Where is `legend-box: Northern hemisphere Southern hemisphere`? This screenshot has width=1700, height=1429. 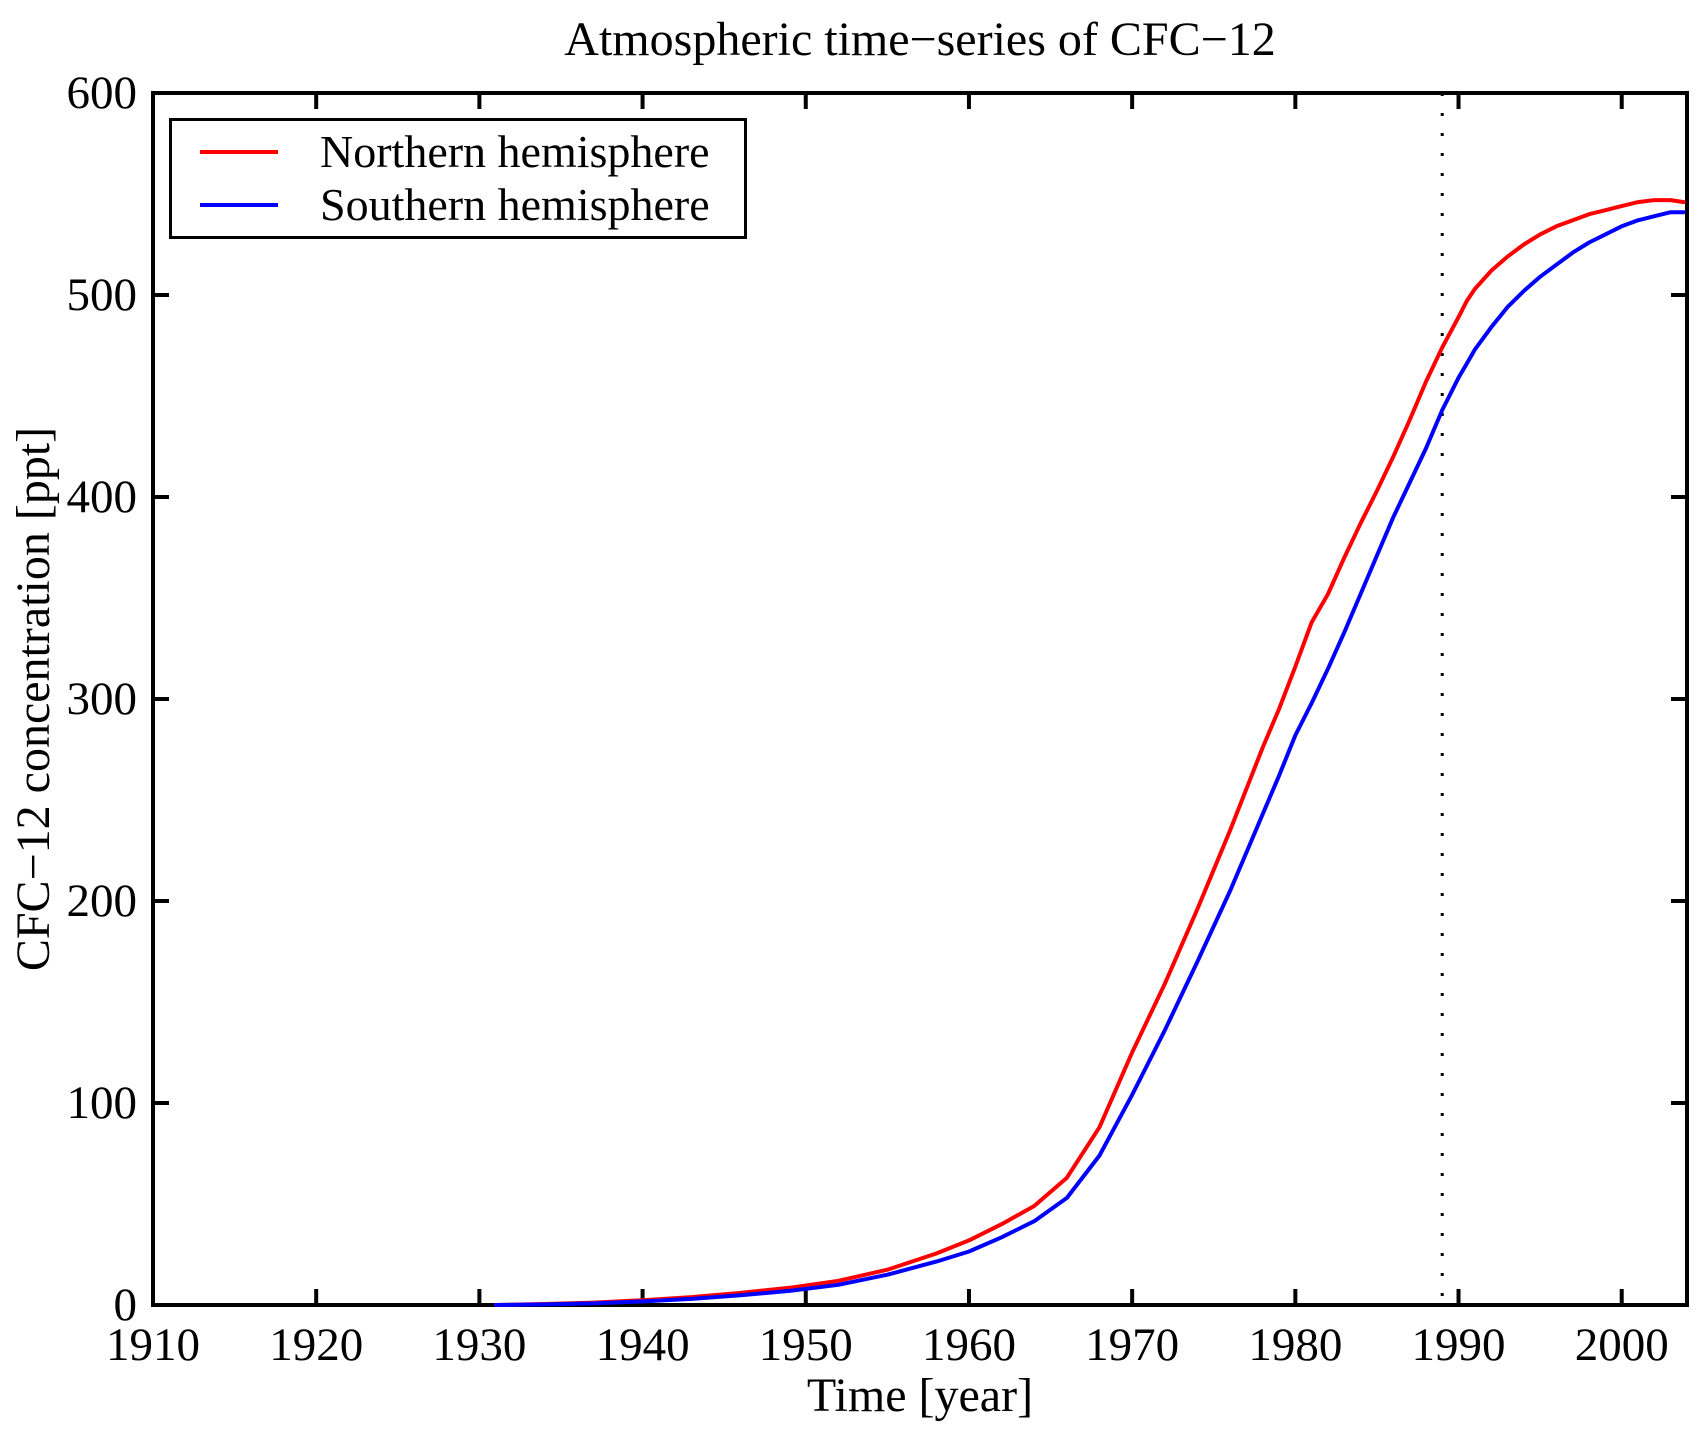
legend-box: Northern hemisphere Southern hemisphere is located at coordinates (458, 178).